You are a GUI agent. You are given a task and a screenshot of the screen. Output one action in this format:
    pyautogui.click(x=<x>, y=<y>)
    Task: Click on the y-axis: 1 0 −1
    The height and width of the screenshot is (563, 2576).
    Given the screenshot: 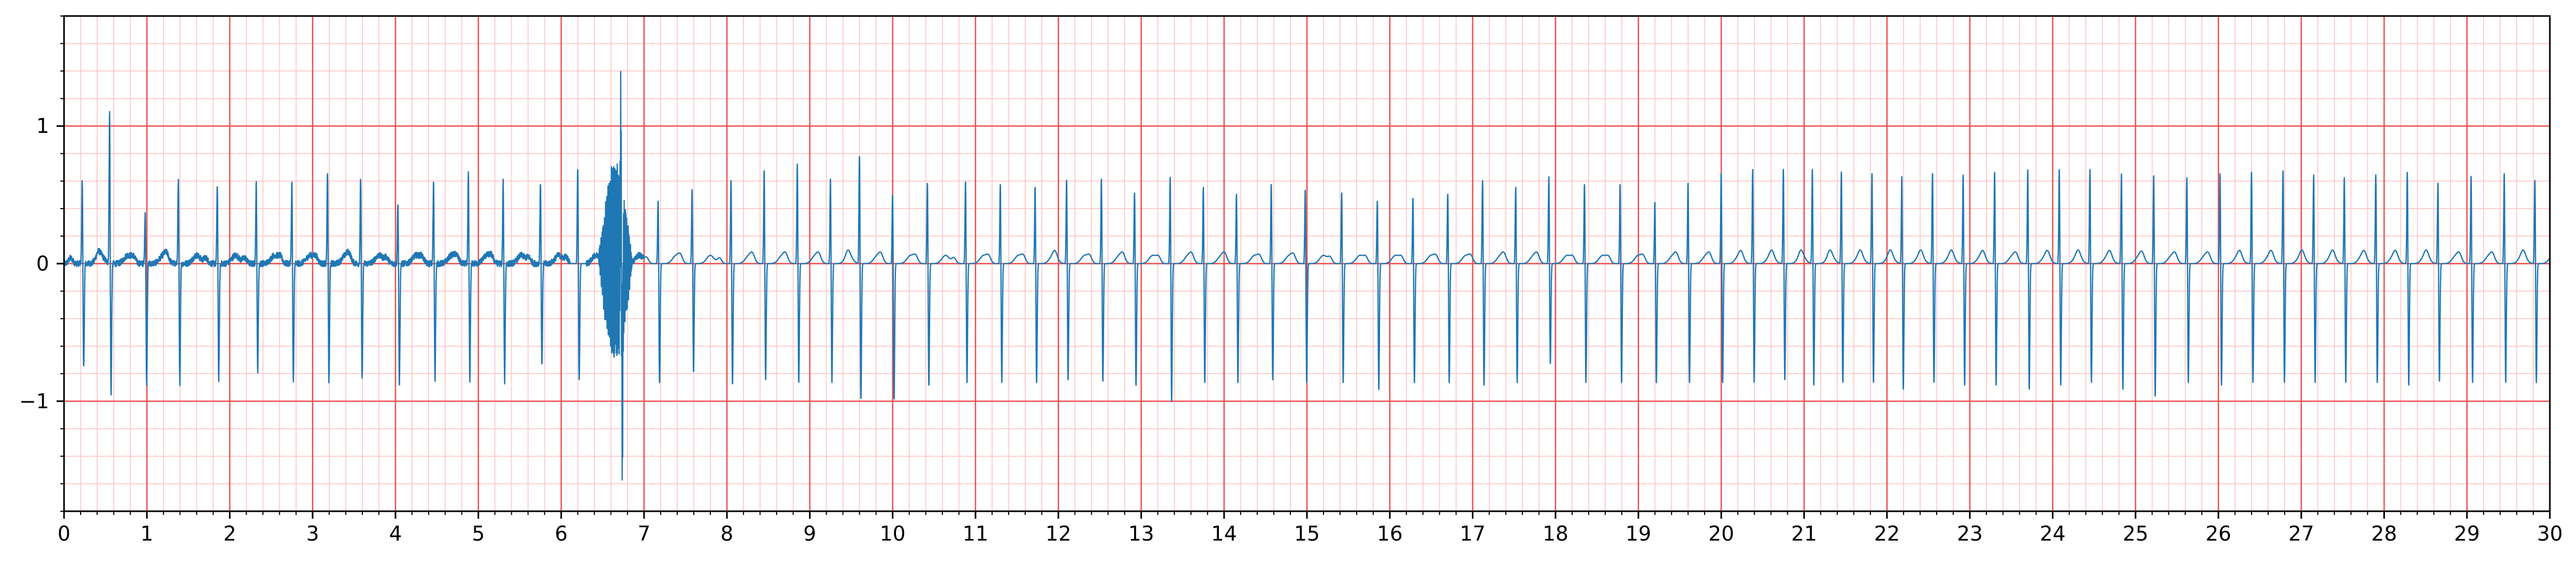 What is the action you would take?
    pyautogui.click(x=41, y=263)
    